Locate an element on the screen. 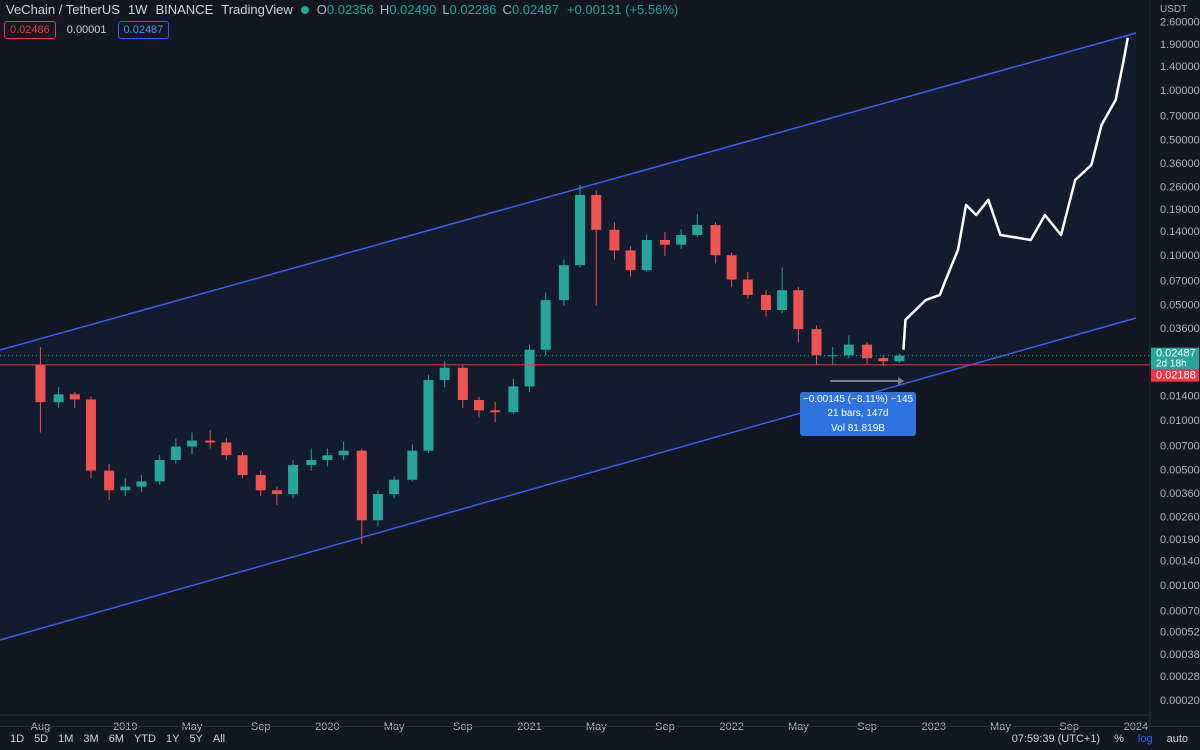  exchange: BINANCE is located at coordinates (184, 9).